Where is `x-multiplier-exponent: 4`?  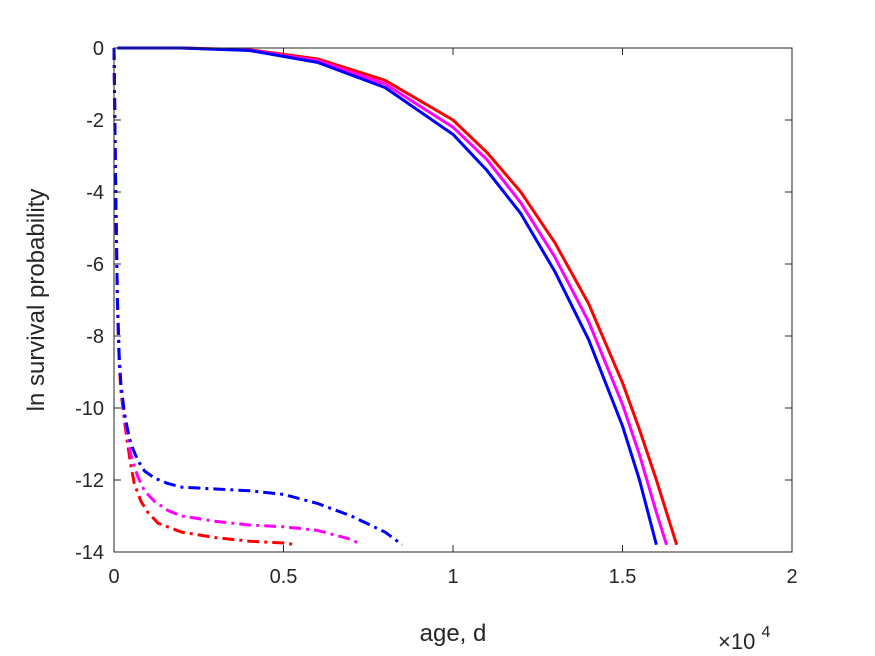 x-multiplier-exponent: 4 is located at coordinates (765, 632).